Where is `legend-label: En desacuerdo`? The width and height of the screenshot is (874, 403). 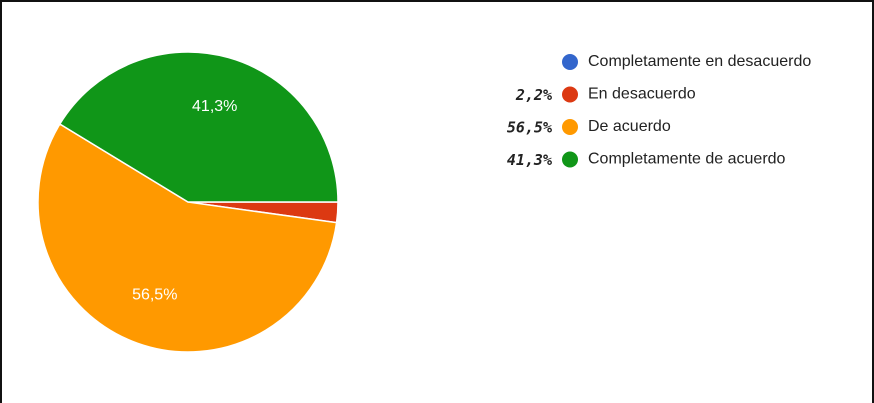
legend-label: En desacuerdo is located at coordinates (642, 94).